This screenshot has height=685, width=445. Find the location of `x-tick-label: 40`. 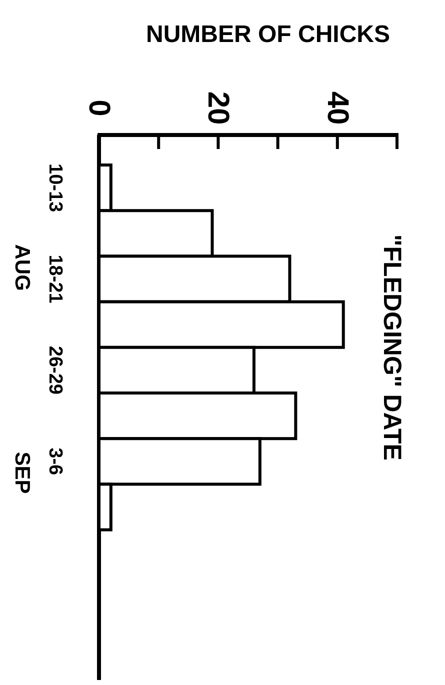

x-tick-label: 40 is located at coordinates (337, 108).